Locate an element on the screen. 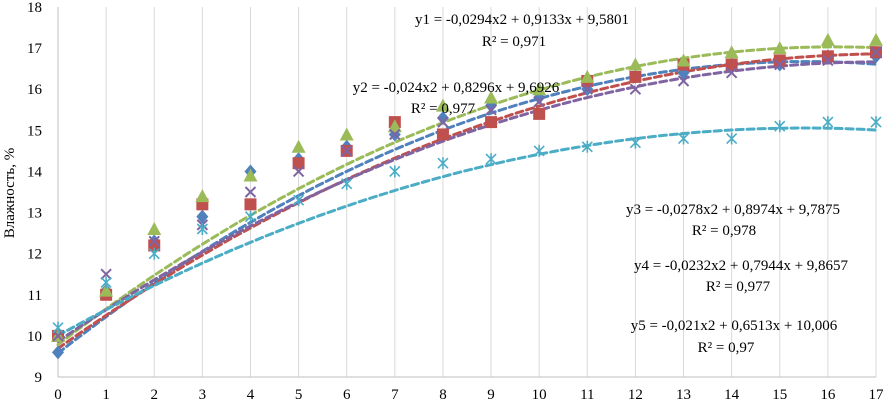 Image resolution: width=884 pixels, height=406 pixels. x-tick-label: 15 is located at coordinates (779, 395).